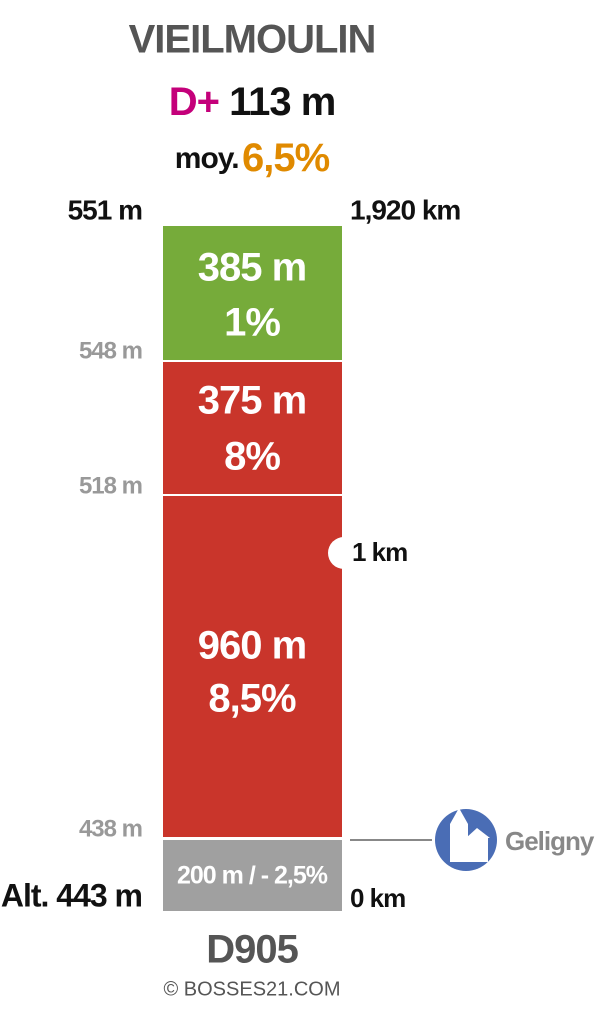  Describe the element at coordinates (405, 209) in the screenshot. I see `top-distance: 1,920 km` at that location.